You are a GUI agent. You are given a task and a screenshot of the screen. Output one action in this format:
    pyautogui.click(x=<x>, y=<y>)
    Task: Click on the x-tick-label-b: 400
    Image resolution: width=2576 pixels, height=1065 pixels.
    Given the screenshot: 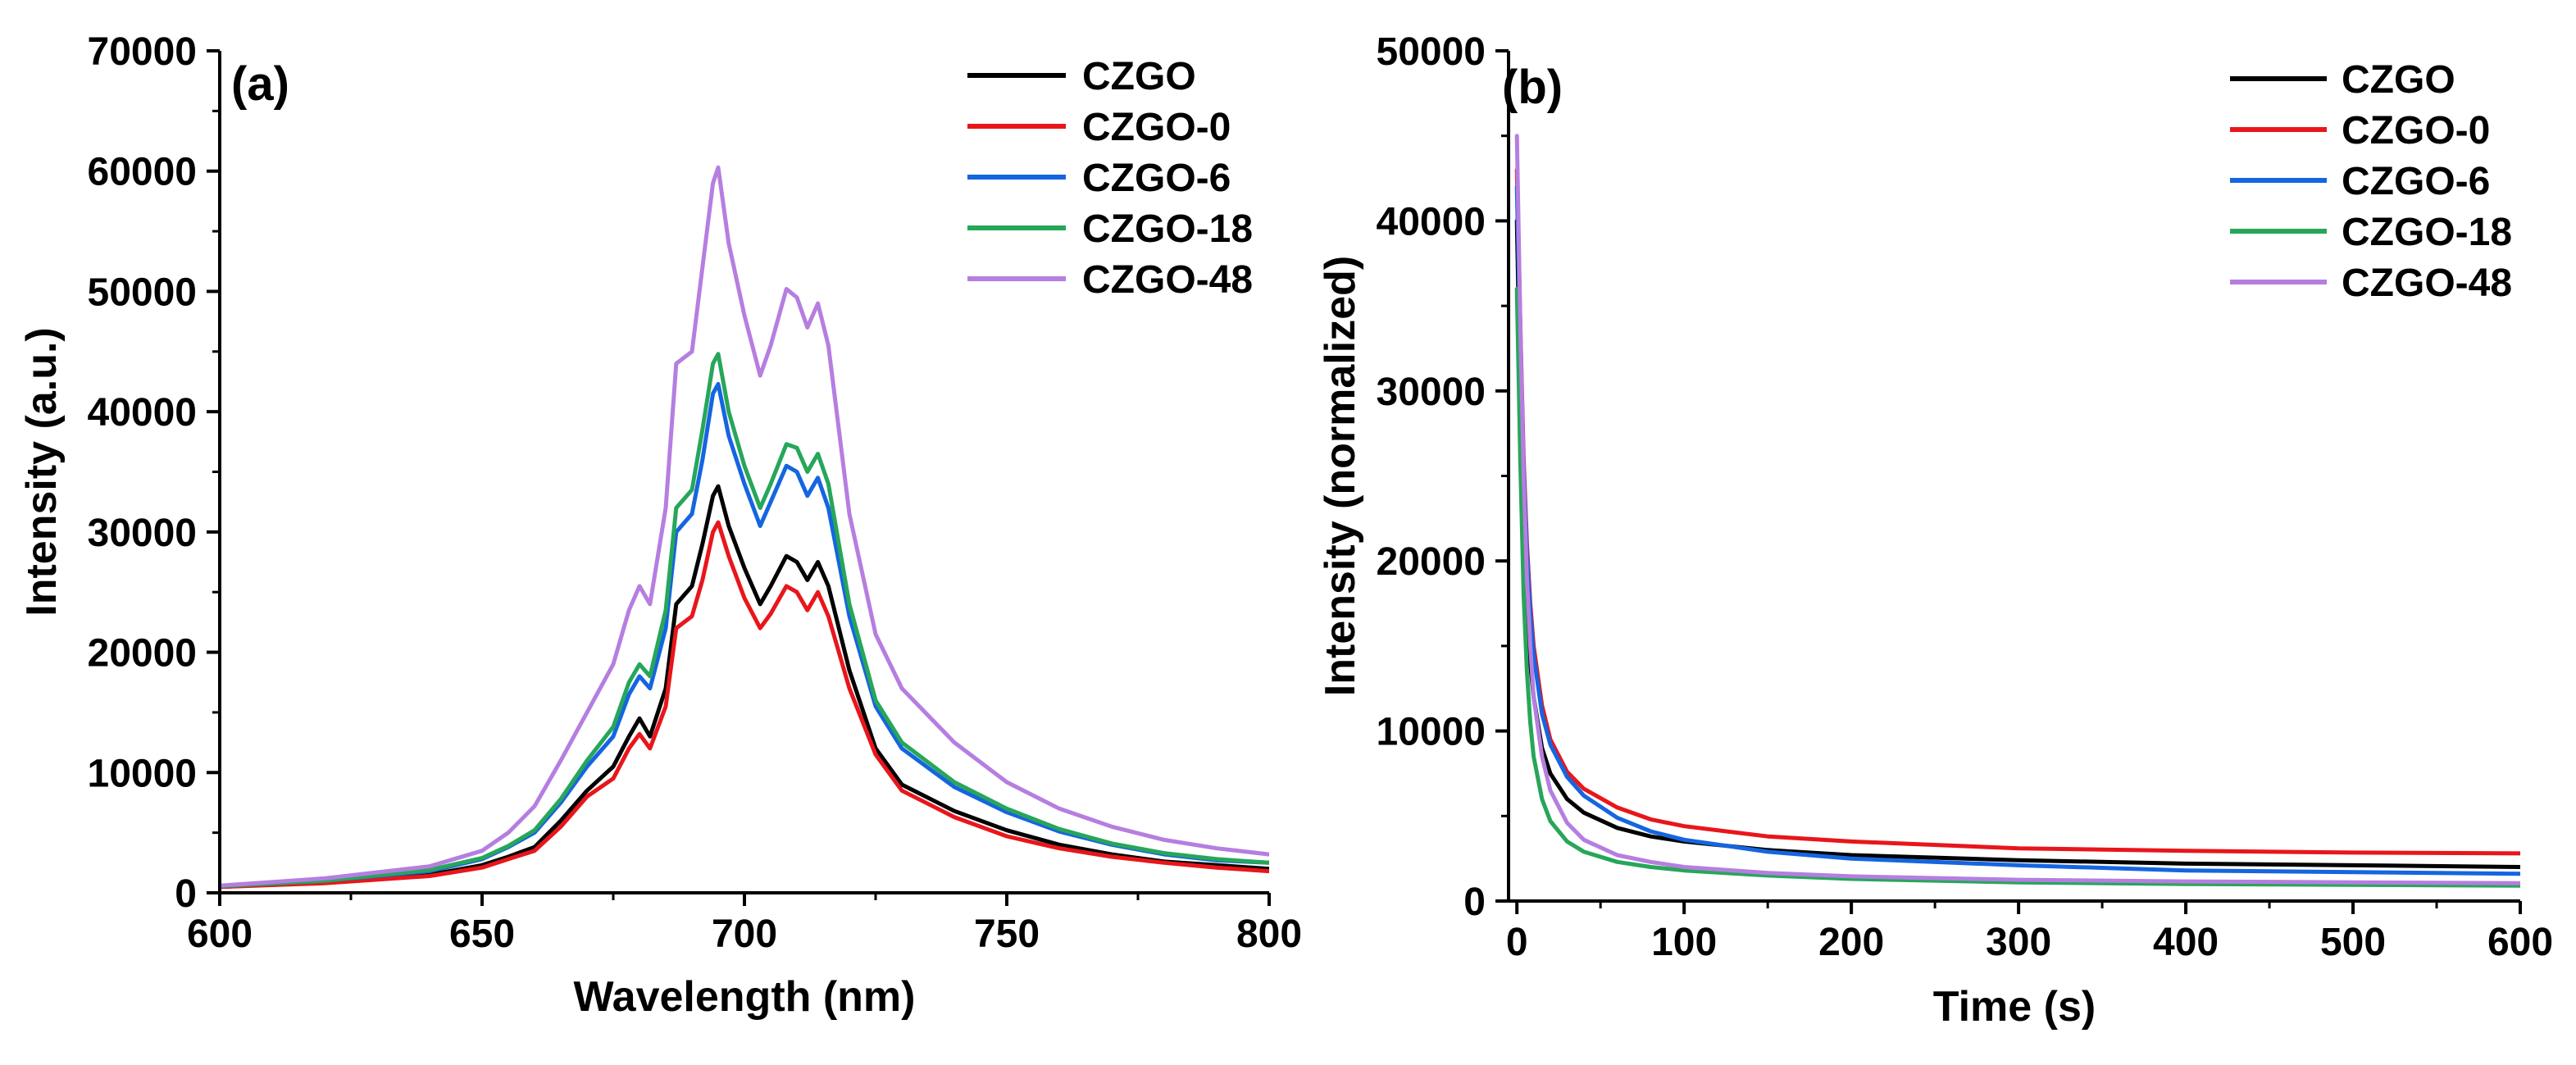 What is the action you would take?
    pyautogui.click(x=2186, y=942)
    